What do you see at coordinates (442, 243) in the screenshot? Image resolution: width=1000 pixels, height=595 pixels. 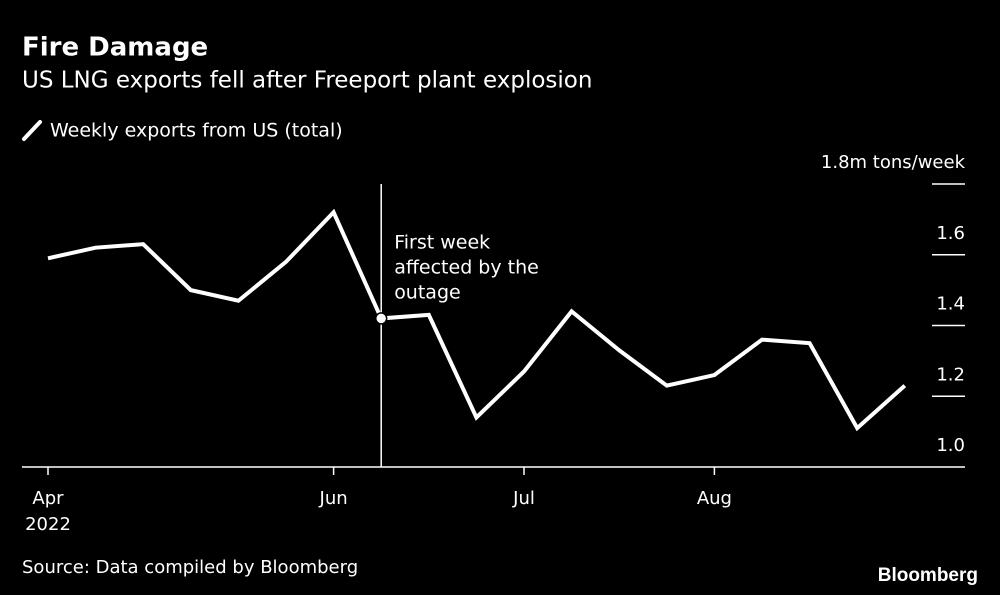 I see `annotation-text: First week` at bounding box center [442, 243].